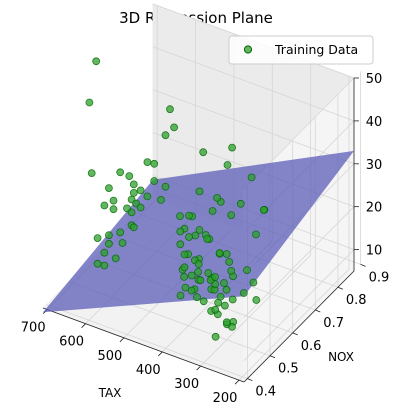 The height and width of the screenshot is (419, 407). Describe the element at coordinates (110, 393) in the screenshot. I see `x-axis-label: TAX` at that location.